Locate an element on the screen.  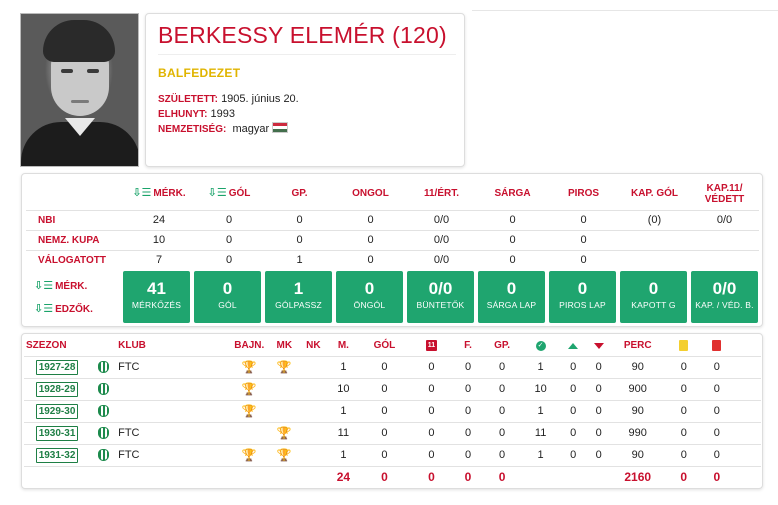
season-row: 1929-30 🏆 1 0 0 0 0 1 0 0 90 0 0 is located at coordinates (392, 410).